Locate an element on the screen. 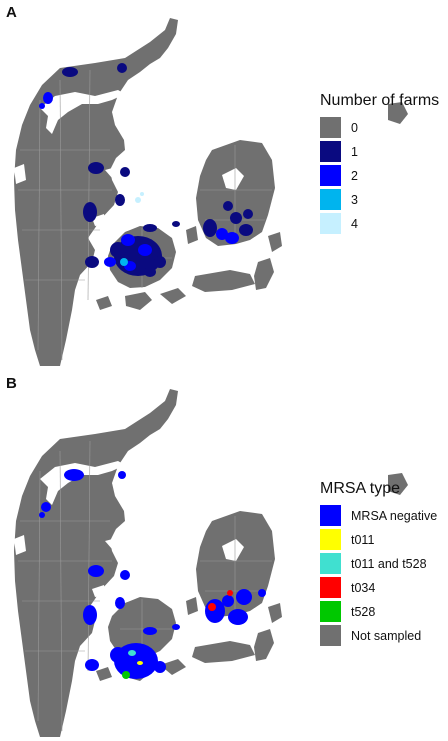  legend-label: 0 is located at coordinates (354, 127).